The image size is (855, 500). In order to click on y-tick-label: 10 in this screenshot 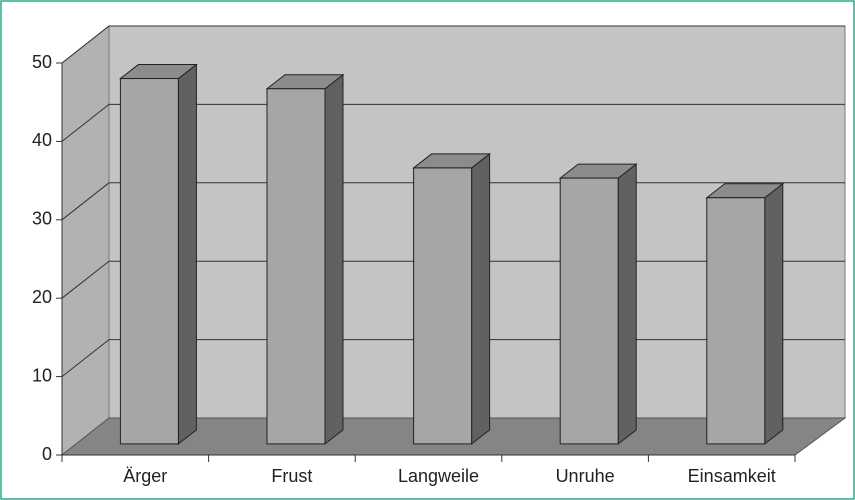, I will do `click(42, 375)`.